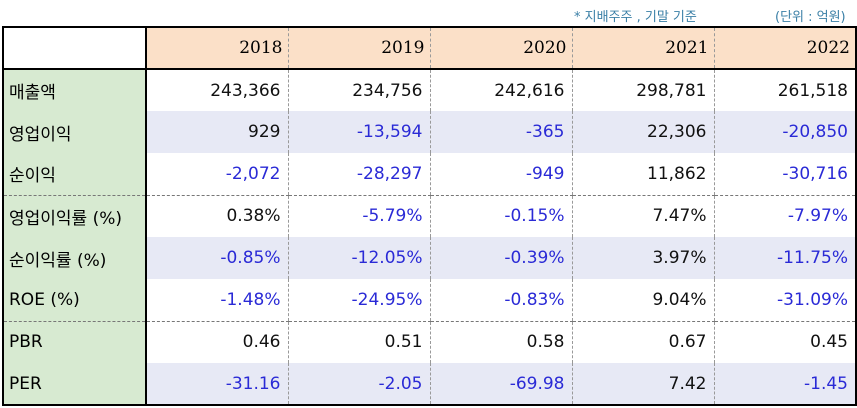 This screenshot has width=857, height=408. What do you see at coordinates (500, 216) in the screenshot?
I see `table-cell: -0.15%` at bounding box center [500, 216].